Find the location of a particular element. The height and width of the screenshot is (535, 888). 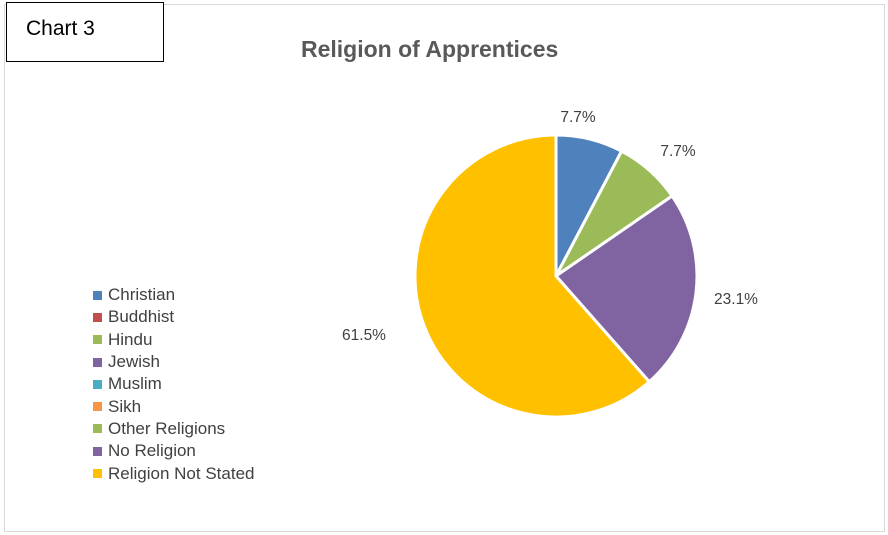

chart-number-label: Chart 3 is located at coordinates (60, 28).